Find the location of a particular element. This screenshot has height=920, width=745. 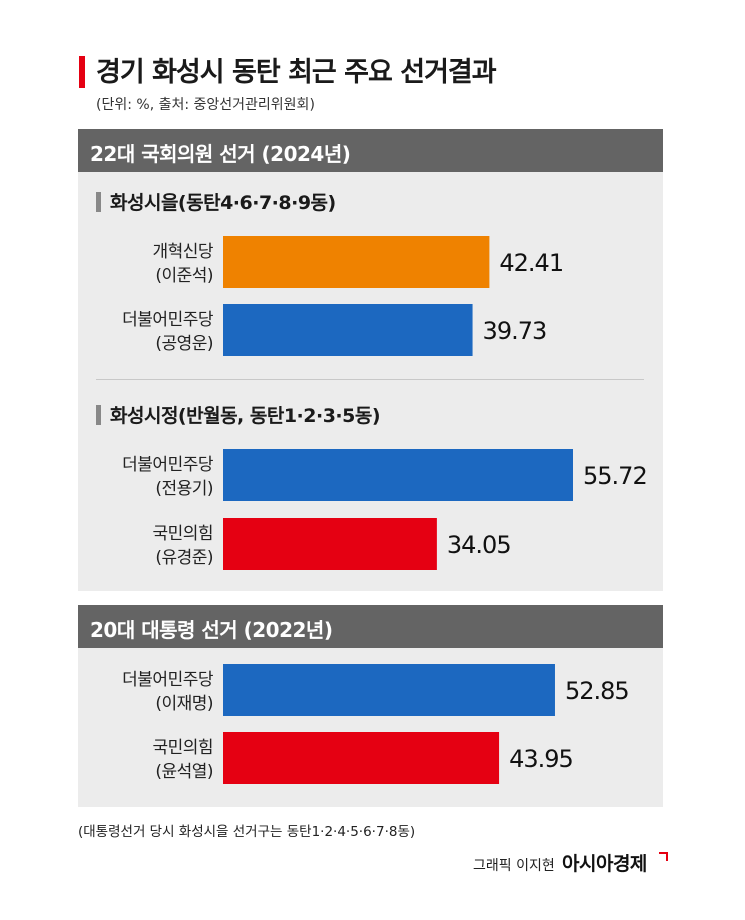

source-note: (단위: %, 출처: 중앙선거관리위원회) is located at coordinates (205, 105).